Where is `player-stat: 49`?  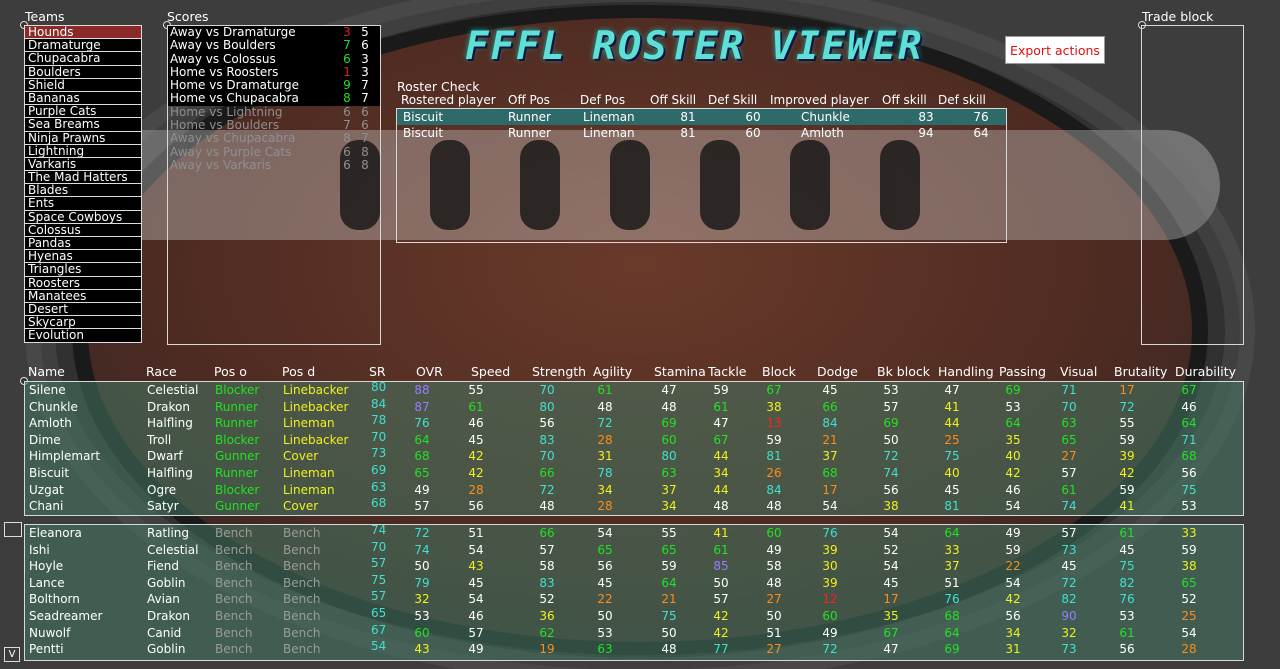
player-stat: 49 is located at coordinates (830, 632).